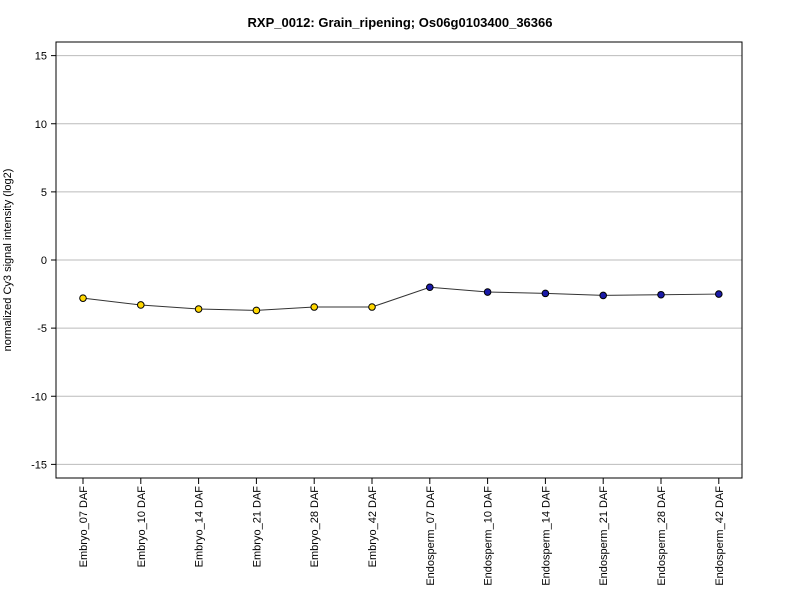 This screenshot has width=800, height=600. What do you see at coordinates (315, 527) in the screenshot?
I see `x-tick-label: Embryo_28 DAF` at bounding box center [315, 527].